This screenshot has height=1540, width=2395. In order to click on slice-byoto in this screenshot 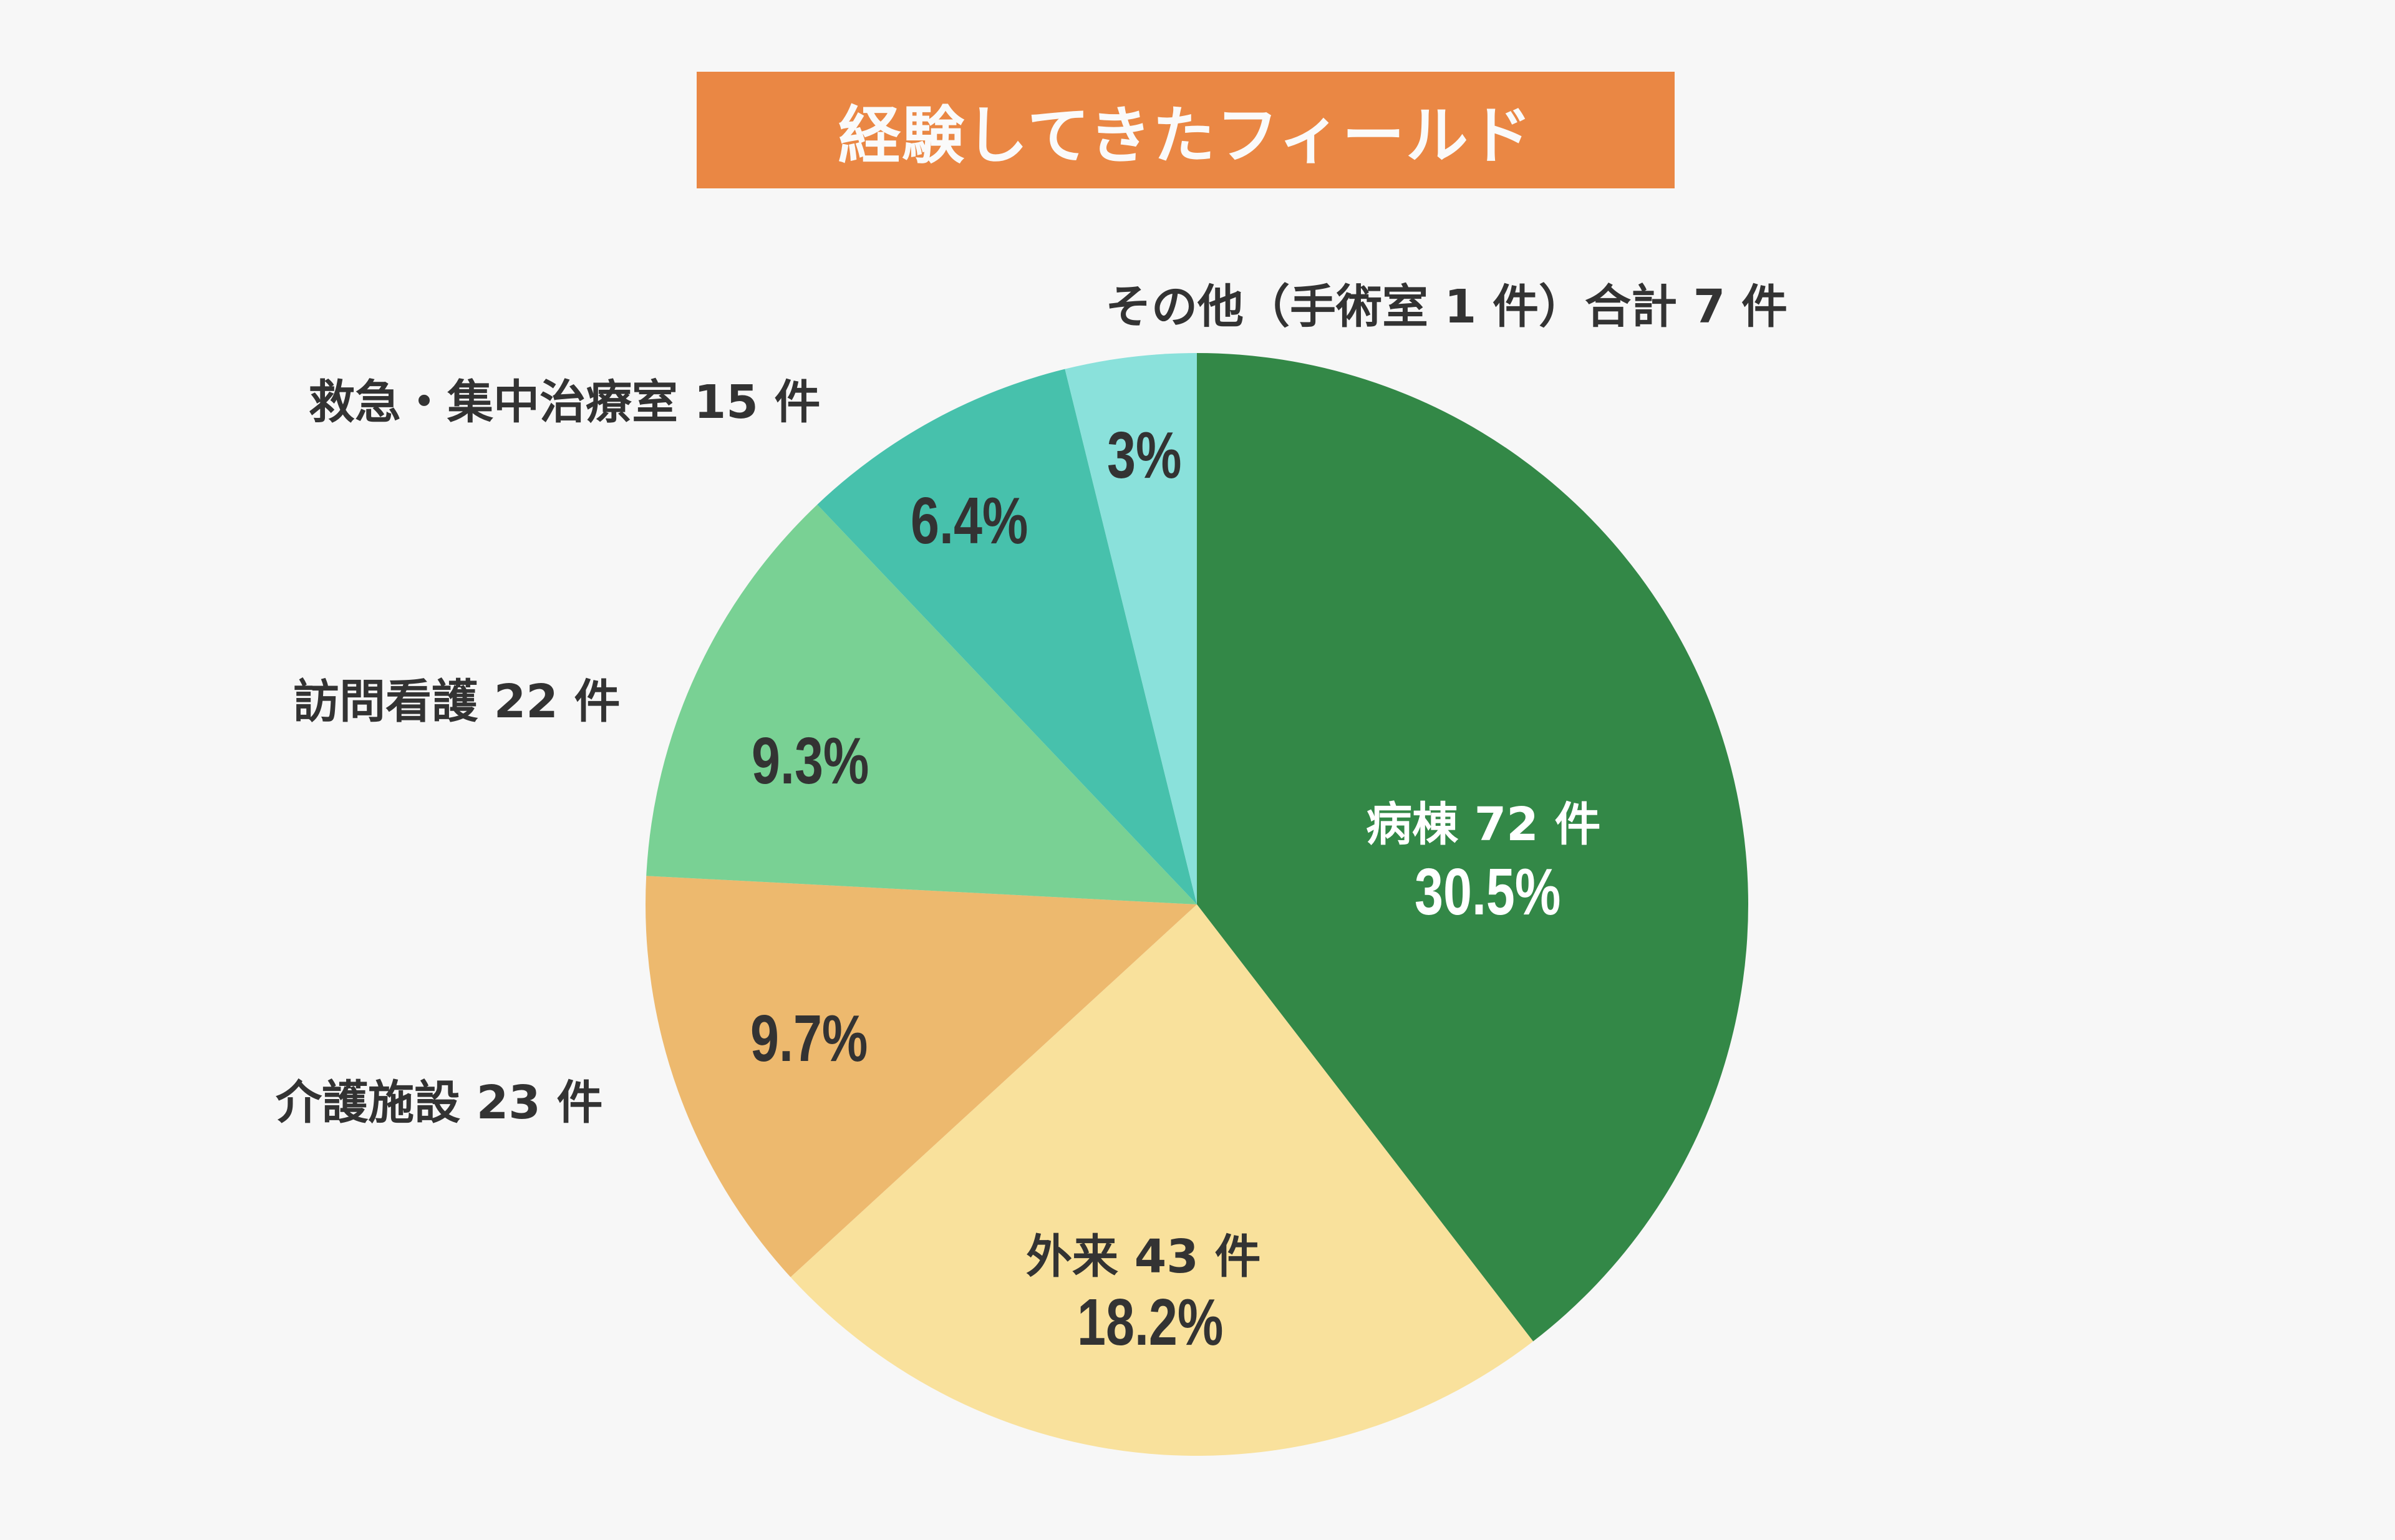, I will do `click(1473, 847)`.